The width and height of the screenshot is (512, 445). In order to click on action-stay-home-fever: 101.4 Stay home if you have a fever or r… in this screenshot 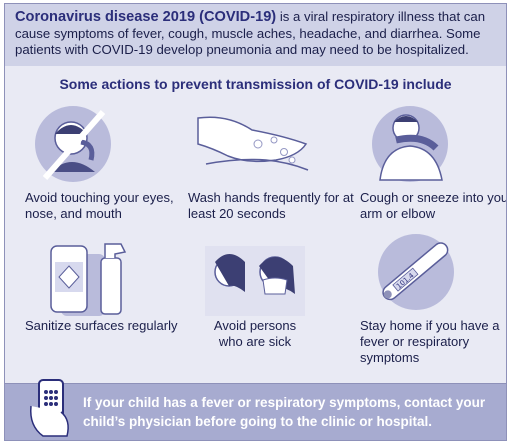, I will do `click(433, 307)`.